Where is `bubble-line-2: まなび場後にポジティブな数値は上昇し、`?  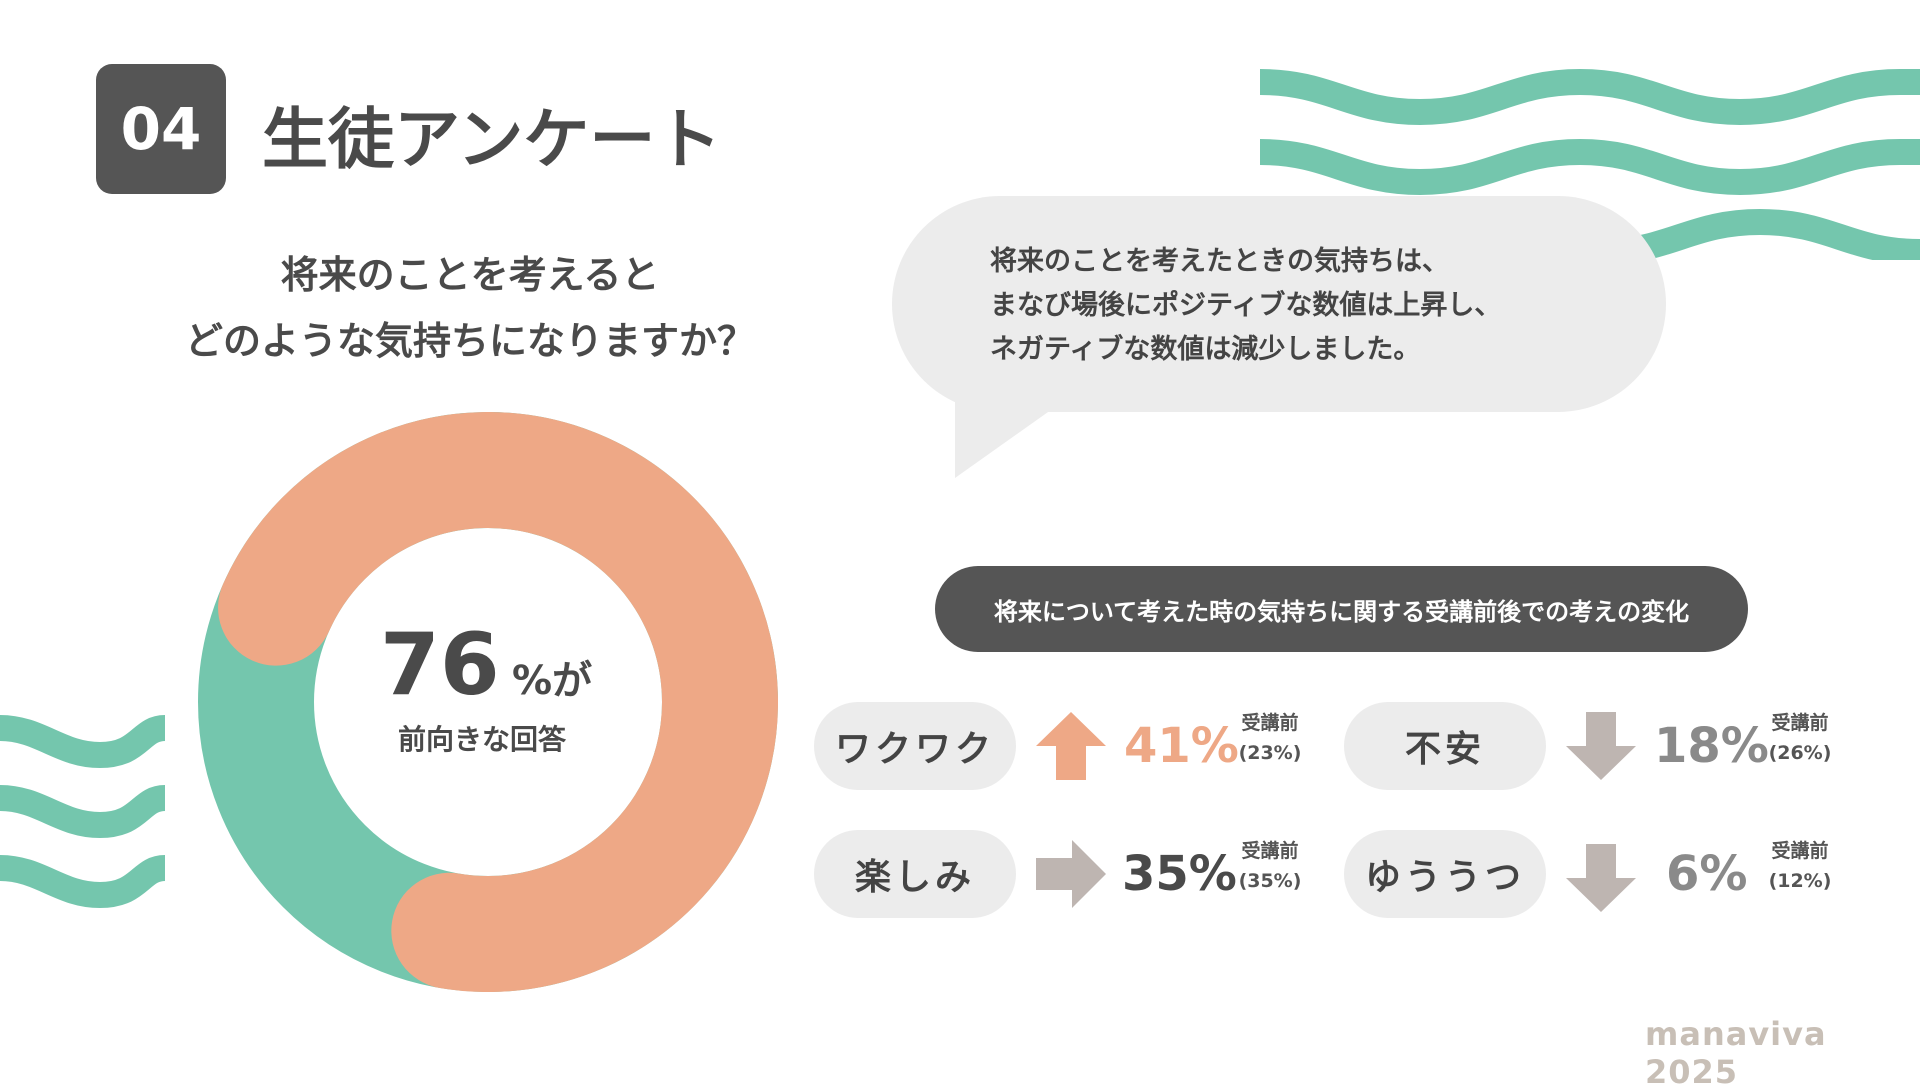
bubble-line-2: まなび場後にポジティブな数値は上昇し、 is located at coordinates (1246, 305).